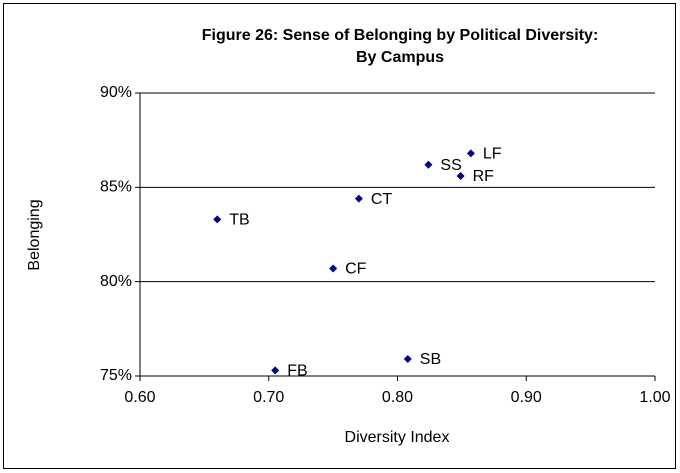 Image resolution: width=680 pixels, height=473 pixels. I want to click on point-label: CT, so click(382, 199).